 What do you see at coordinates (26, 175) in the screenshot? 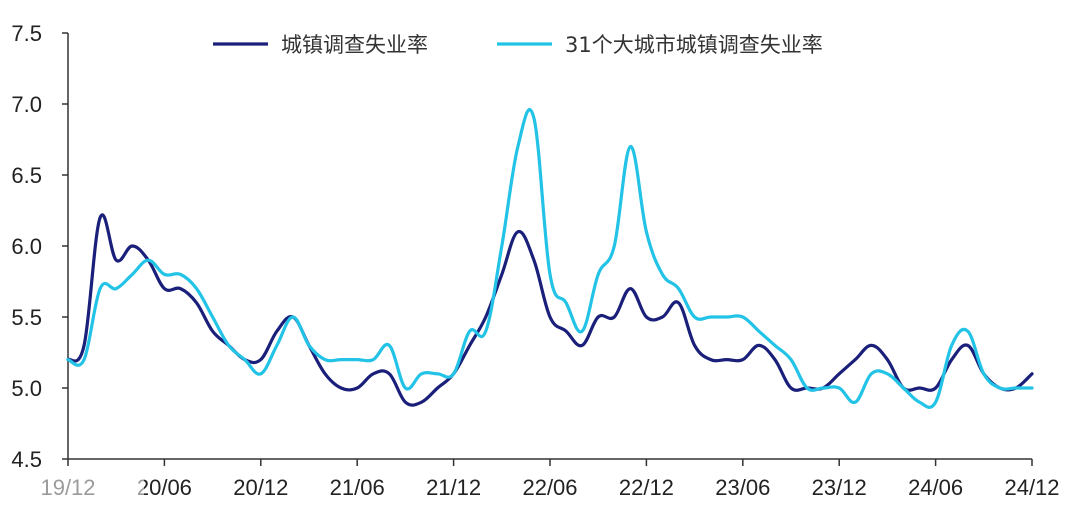
I see `y-tick-label: 6.5` at bounding box center [26, 175].